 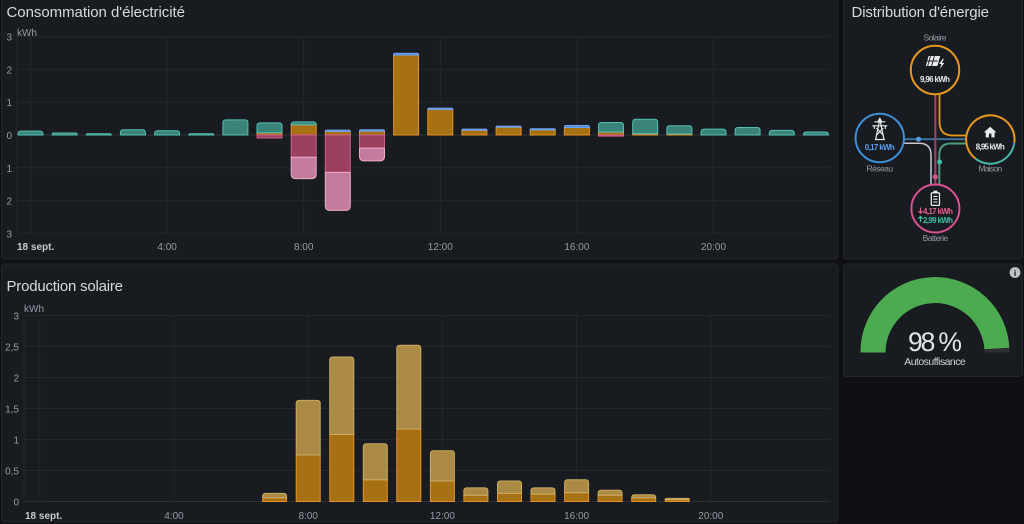 What do you see at coordinates (990, 147) in the screenshot?
I see `svg-text: 8,95 kWh` at bounding box center [990, 147].